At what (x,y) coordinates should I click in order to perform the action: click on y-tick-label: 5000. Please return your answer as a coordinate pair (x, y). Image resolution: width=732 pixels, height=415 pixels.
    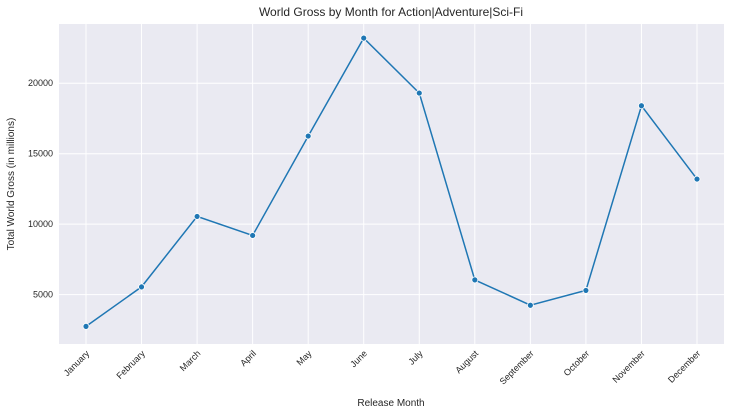
    Looking at the image, I should click on (43, 295).